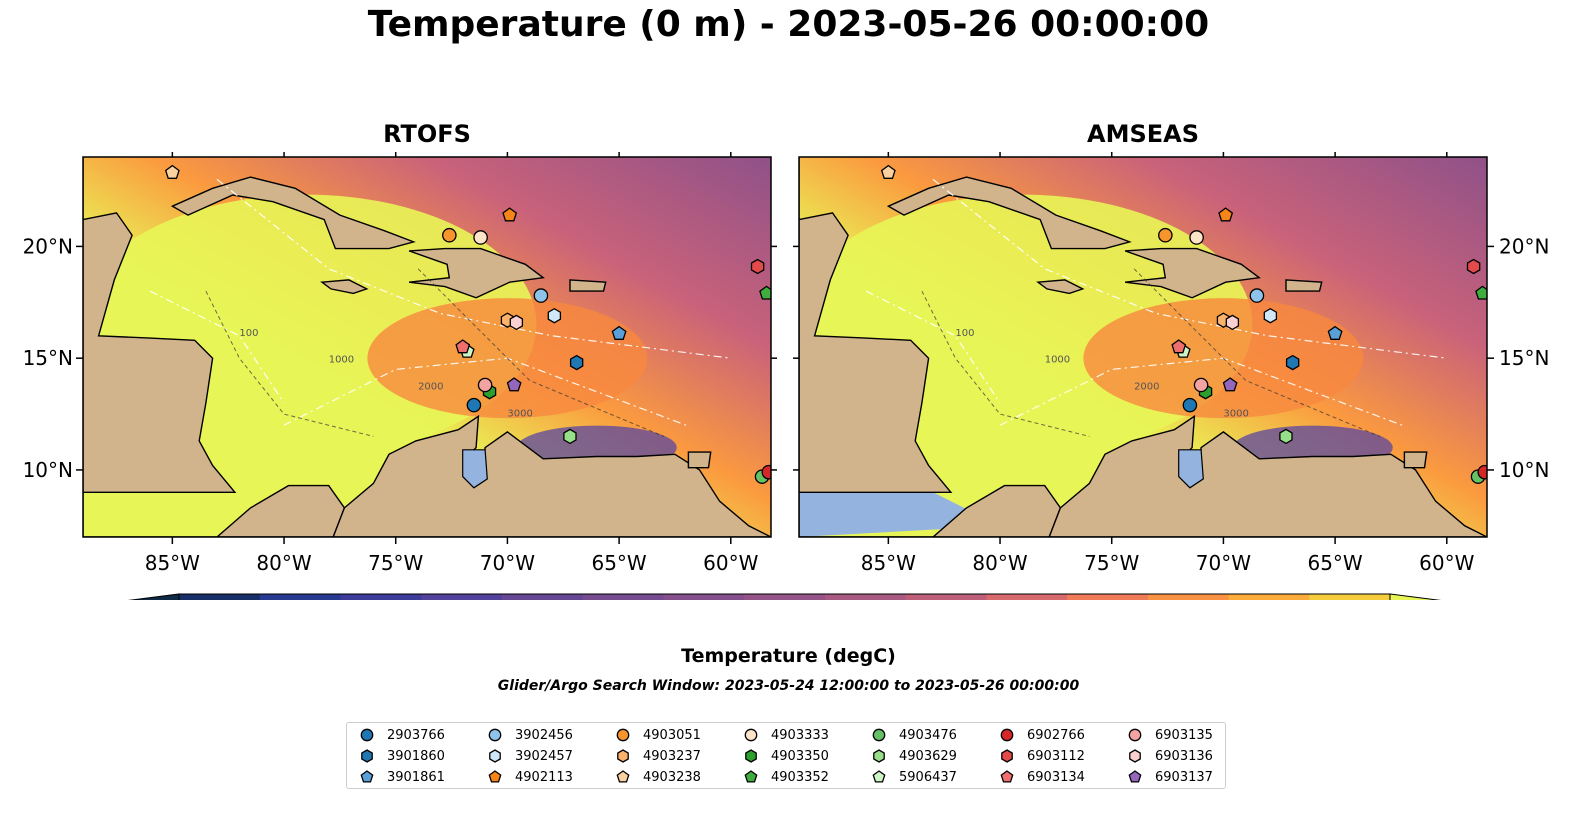 This screenshot has width=1577, height=827. I want to click on legend-item-4903237: 4903237, so click(658, 756).